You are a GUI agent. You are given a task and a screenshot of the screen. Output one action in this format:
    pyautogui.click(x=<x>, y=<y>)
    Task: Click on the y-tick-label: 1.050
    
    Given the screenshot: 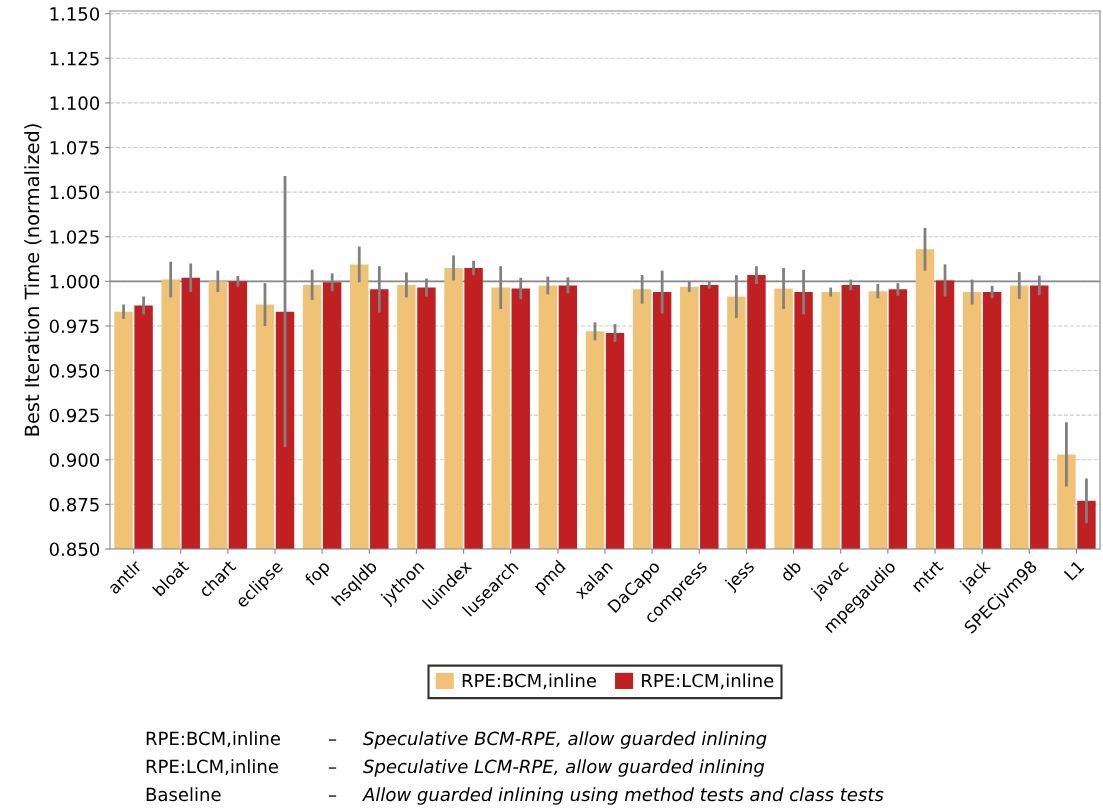 What is the action you would take?
    pyautogui.click(x=75, y=192)
    